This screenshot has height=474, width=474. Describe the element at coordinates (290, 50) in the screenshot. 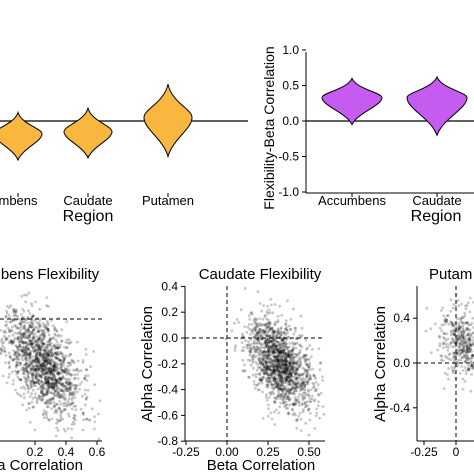

I see `y-tick-label: 1.0` at that location.